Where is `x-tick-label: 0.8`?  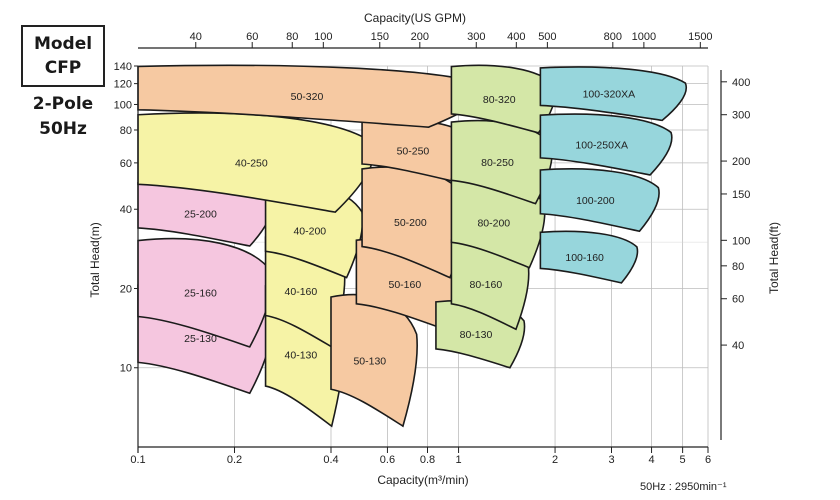 x-tick-label: 0.8 is located at coordinates (427, 460).